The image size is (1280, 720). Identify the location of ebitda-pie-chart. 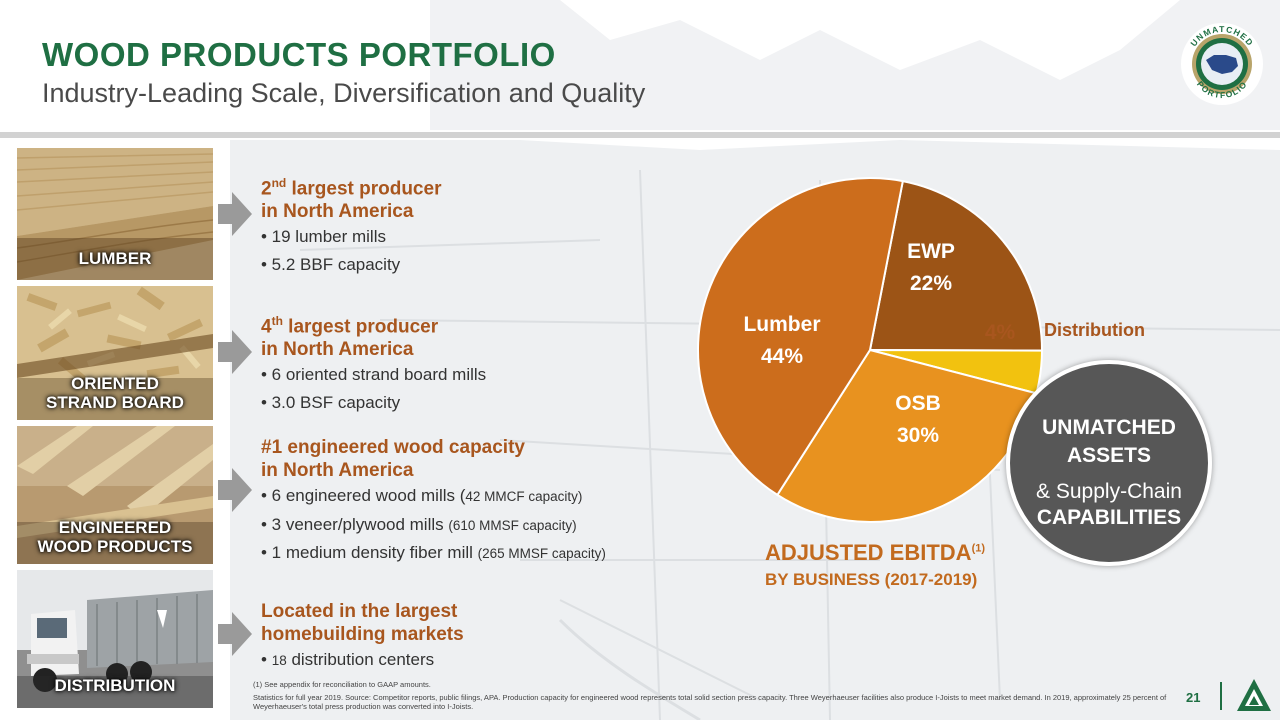
(870, 350).